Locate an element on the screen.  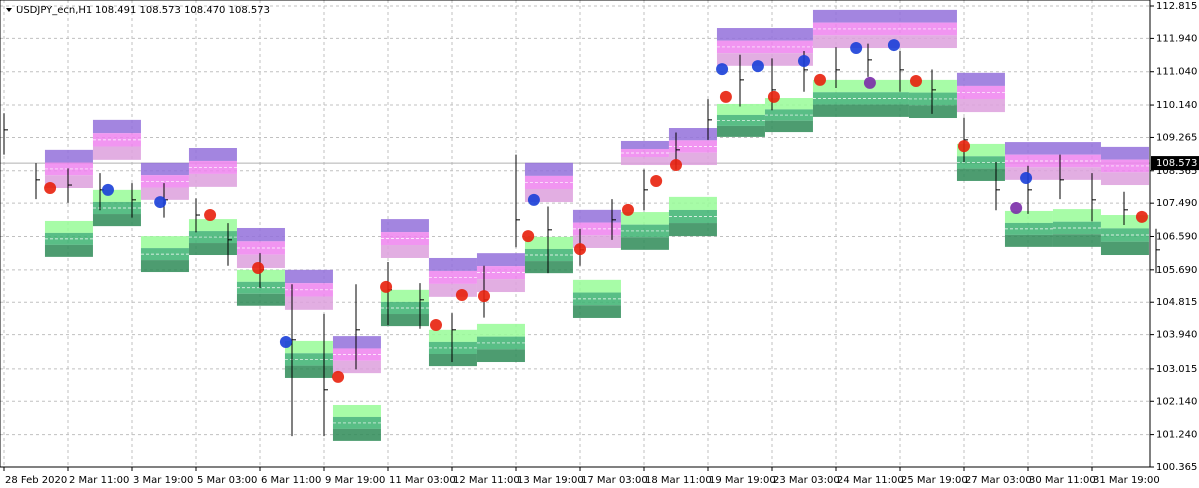
y-tick-label: 106.590 is located at coordinates (1176, 237).